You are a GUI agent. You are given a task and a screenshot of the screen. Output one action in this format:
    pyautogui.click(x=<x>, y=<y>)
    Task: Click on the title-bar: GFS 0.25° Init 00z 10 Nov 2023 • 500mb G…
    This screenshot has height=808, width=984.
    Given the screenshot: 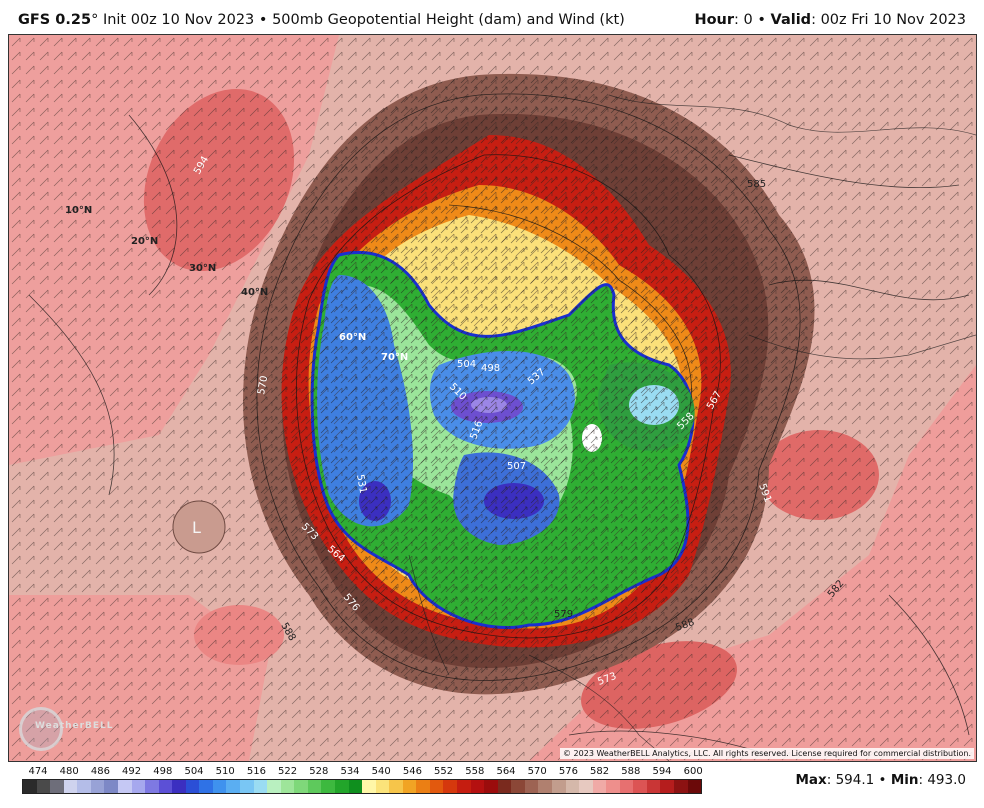 What is the action you would take?
    pyautogui.click(x=492, y=17)
    